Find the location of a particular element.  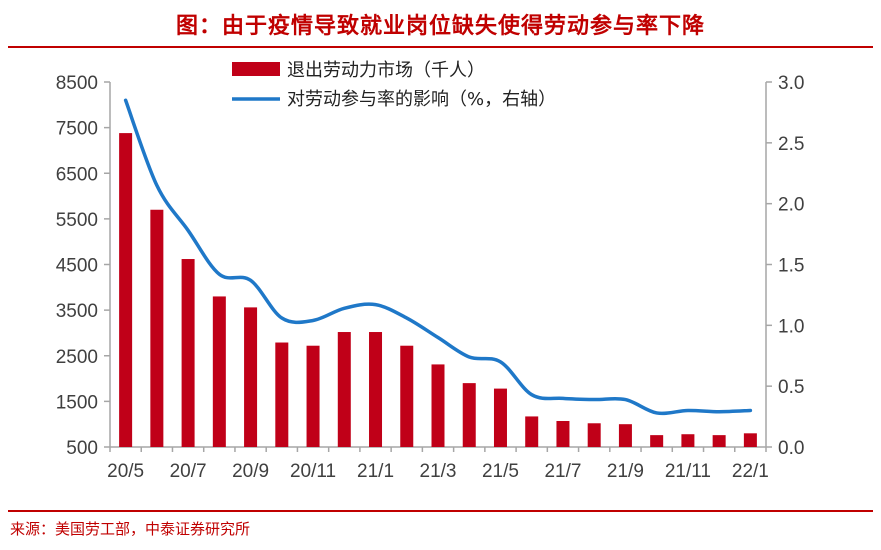

title-divider is located at coordinates (440, 47).